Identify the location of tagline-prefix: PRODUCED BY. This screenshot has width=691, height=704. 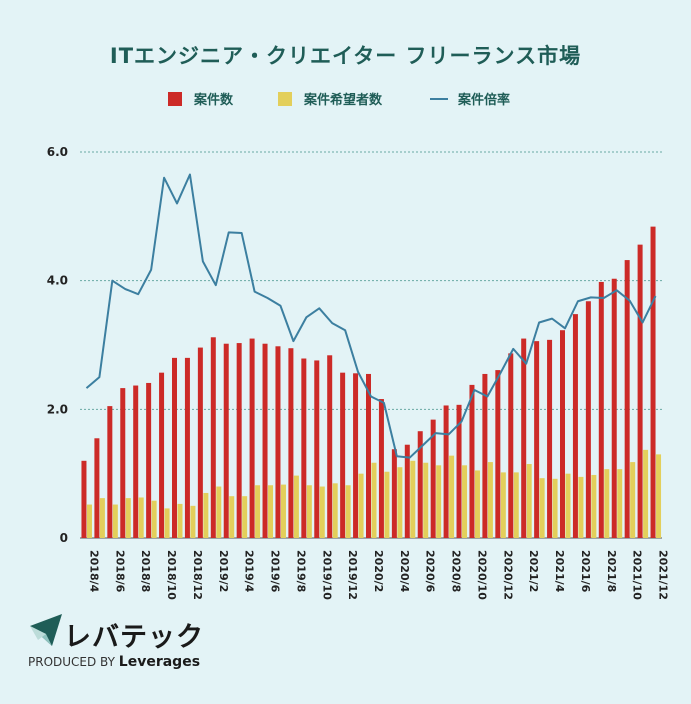
(71, 662).